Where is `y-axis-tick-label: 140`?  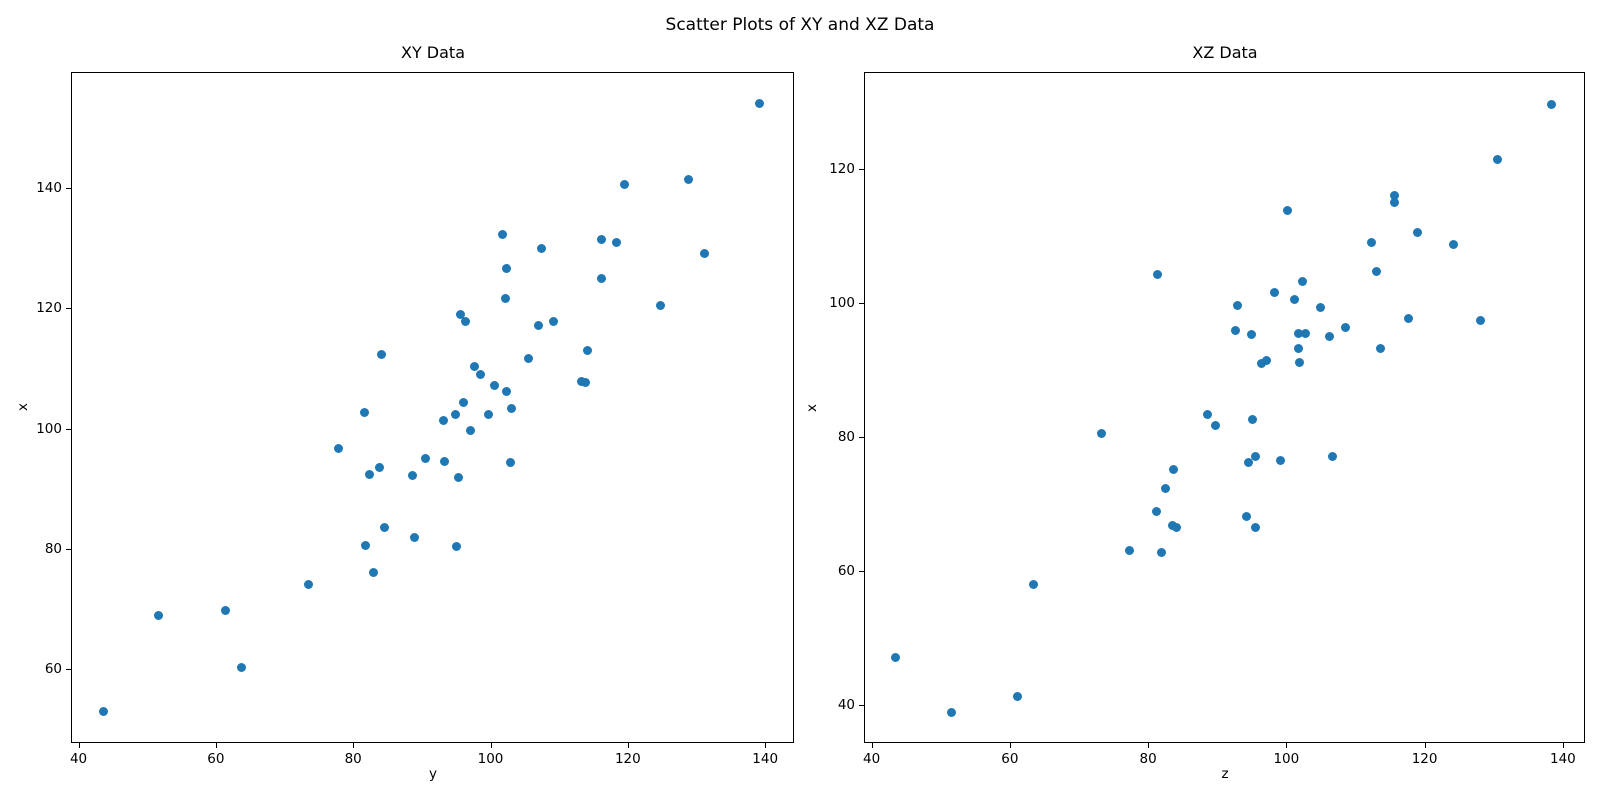
y-axis-tick-label: 140 is located at coordinates (49, 188).